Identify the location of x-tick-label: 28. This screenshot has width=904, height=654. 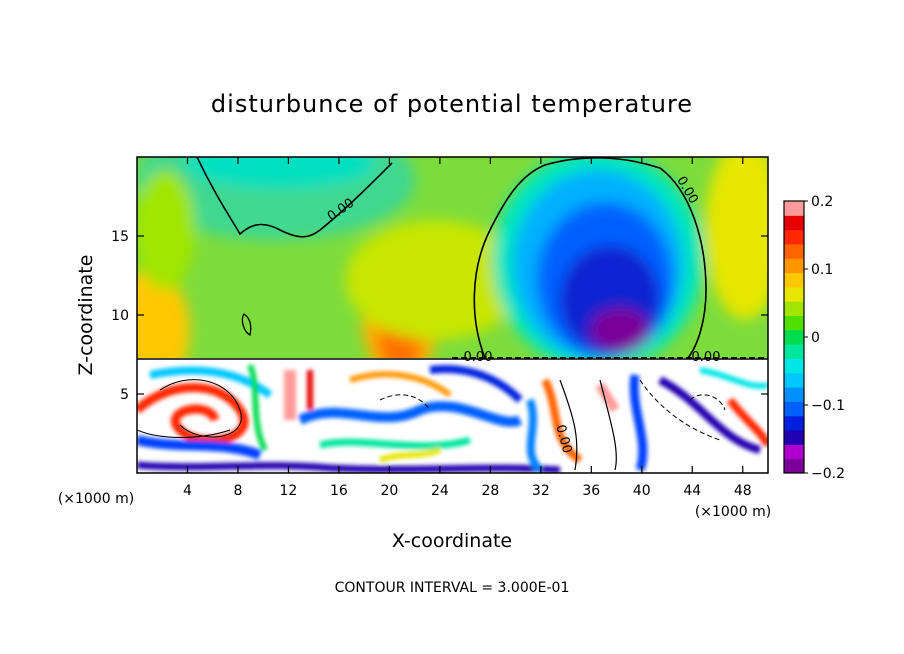
(490, 491).